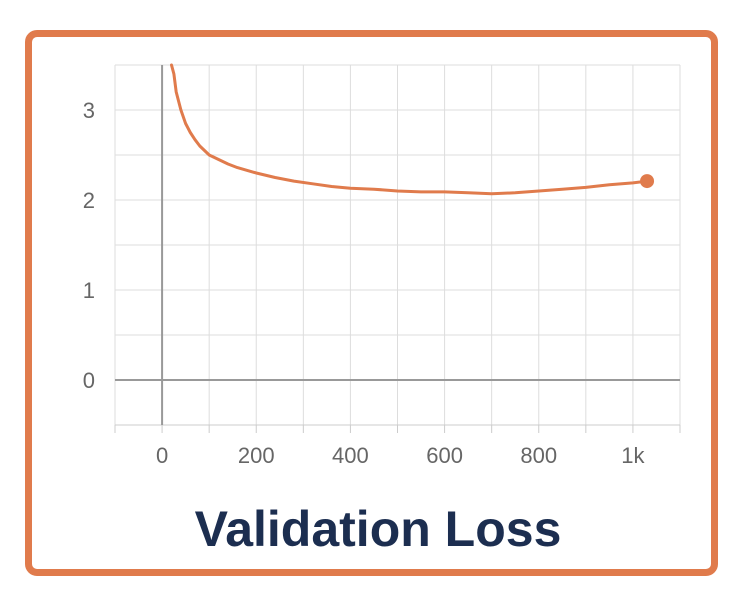 The width and height of the screenshot is (756, 610). Describe the element at coordinates (162, 455) in the screenshot. I see `x-tick-label: 0` at that location.